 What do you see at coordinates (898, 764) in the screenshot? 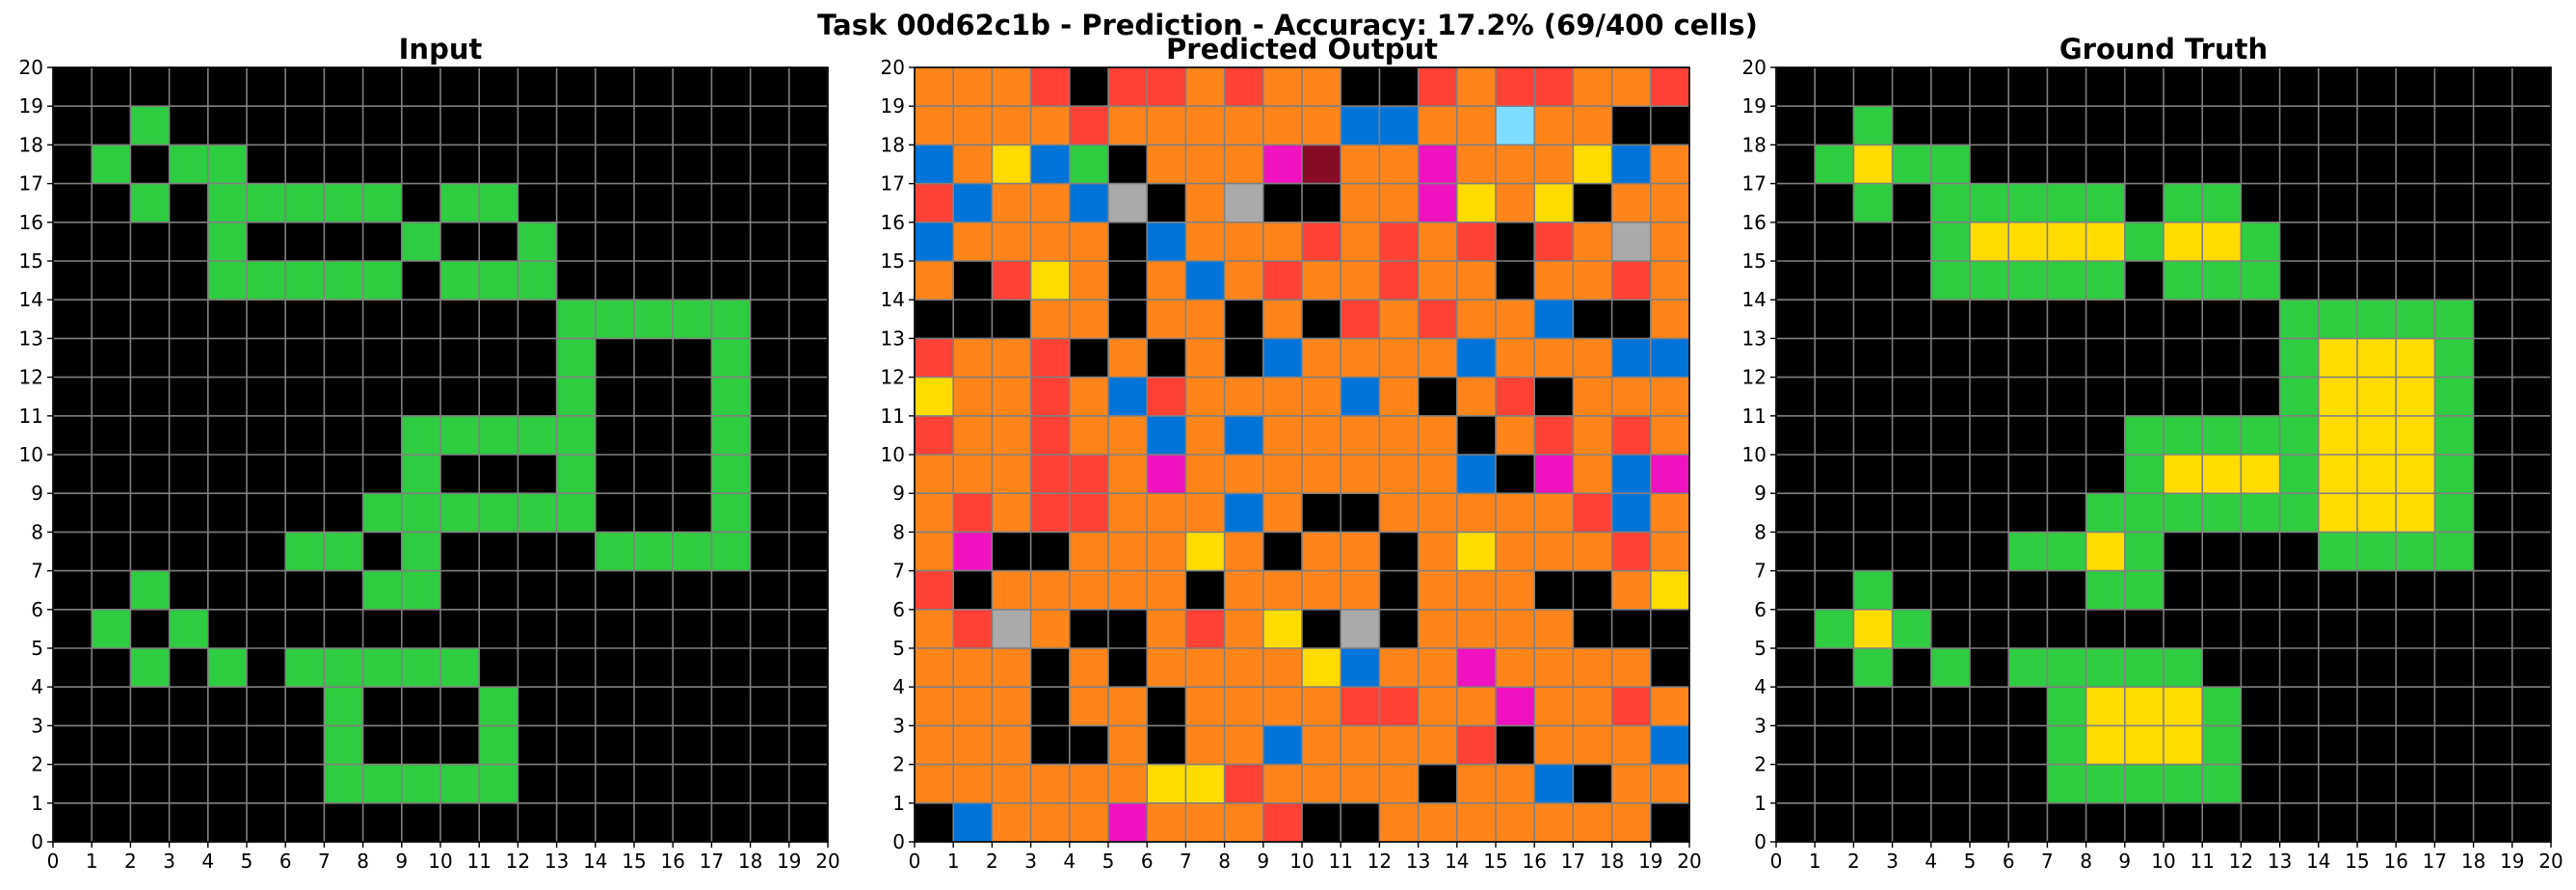
I see `y-tick-label: 2` at bounding box center [898, 764].